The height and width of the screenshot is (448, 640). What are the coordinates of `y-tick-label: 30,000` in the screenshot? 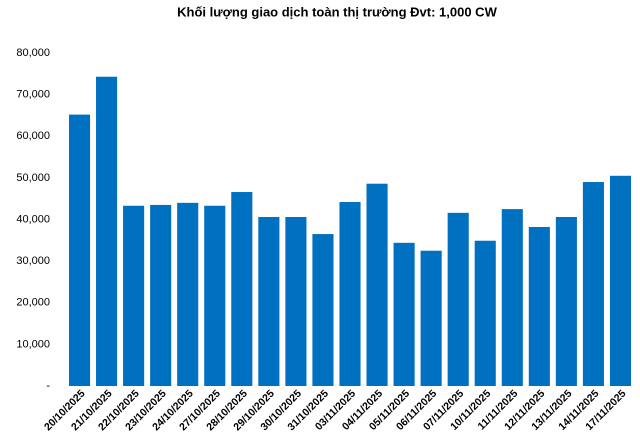 It's located at (33, 261).